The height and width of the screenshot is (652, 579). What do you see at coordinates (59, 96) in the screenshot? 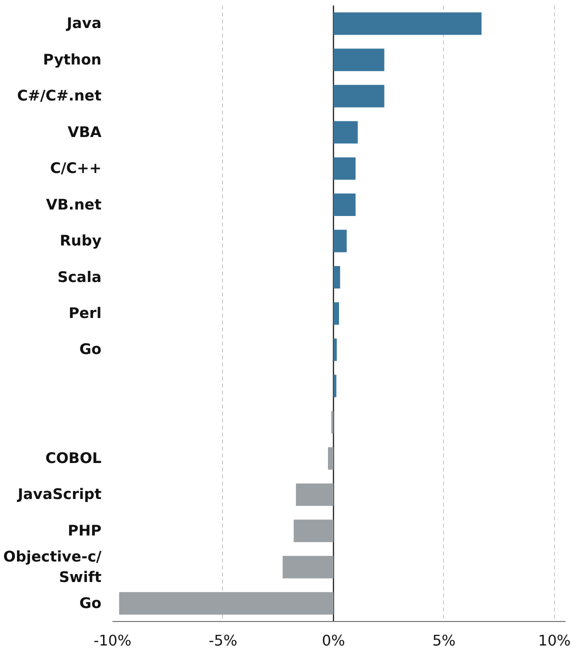
I see `y-tick-label: C#/C#.net` at bounding box center [59, 96].